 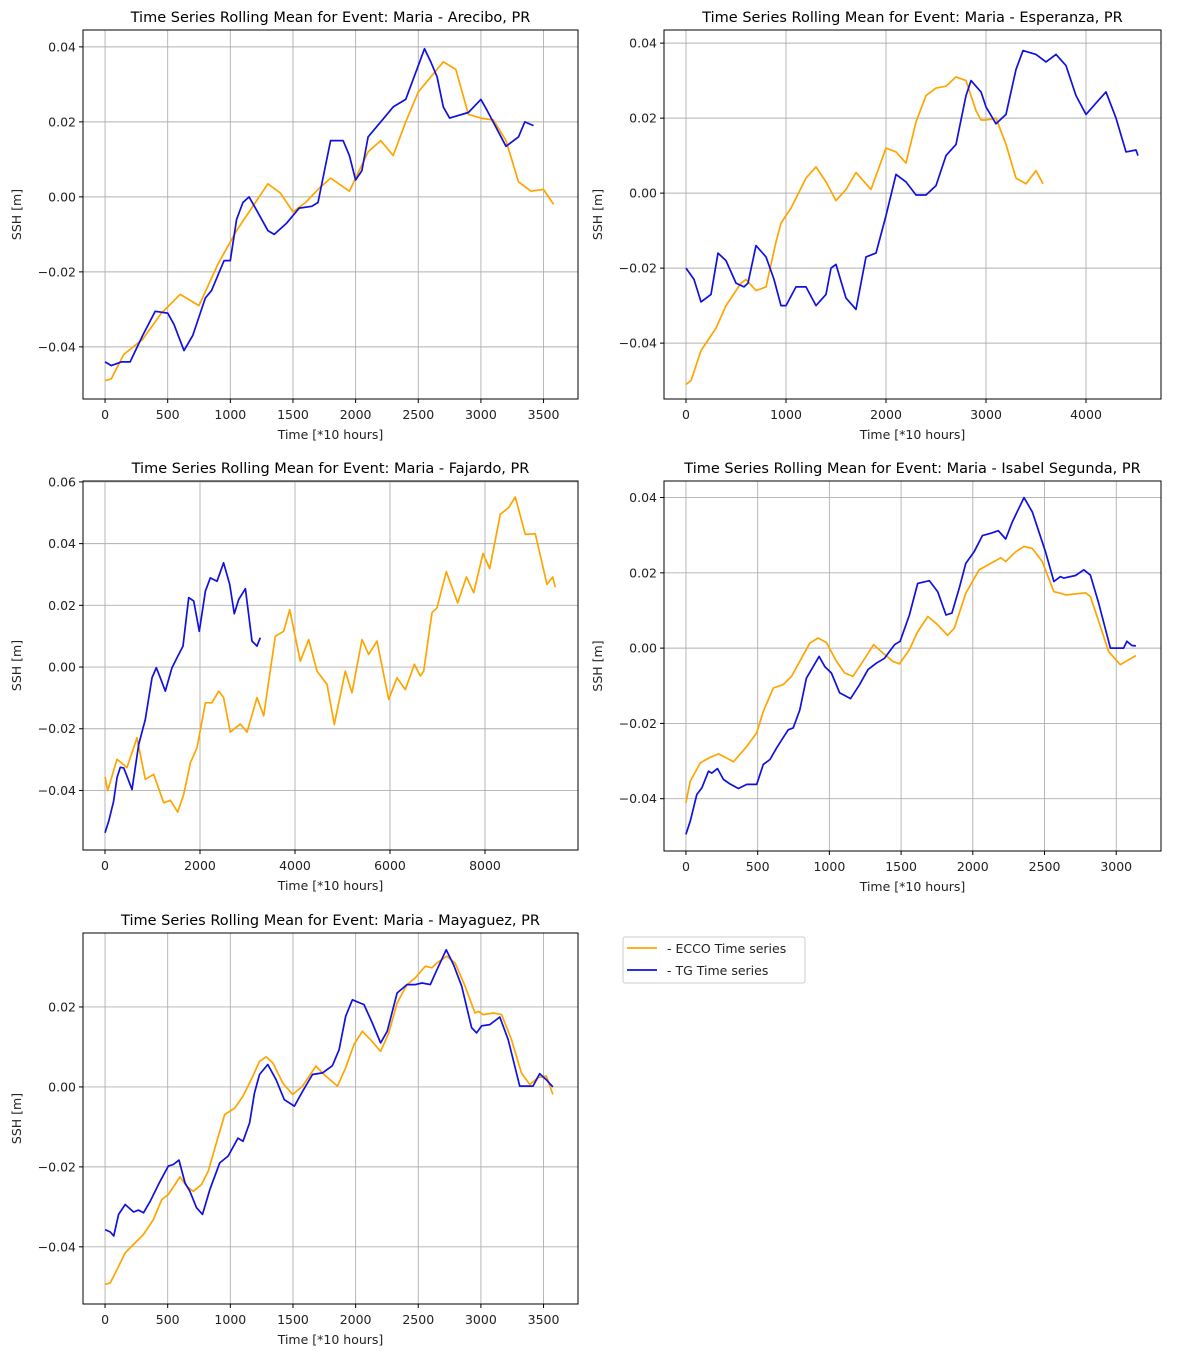 What do you see at coordinates (390, 865) in the screenshot?
I see `x-tick-label: 6000` at bounding box center [390, 865].